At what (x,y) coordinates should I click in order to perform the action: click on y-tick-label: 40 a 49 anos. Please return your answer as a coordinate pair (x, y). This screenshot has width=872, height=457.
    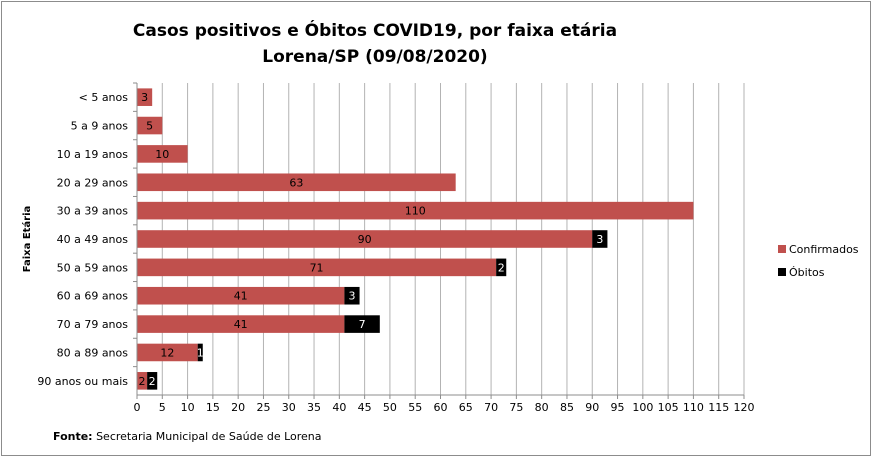
    Looking at the image, I should click on (93, 239).